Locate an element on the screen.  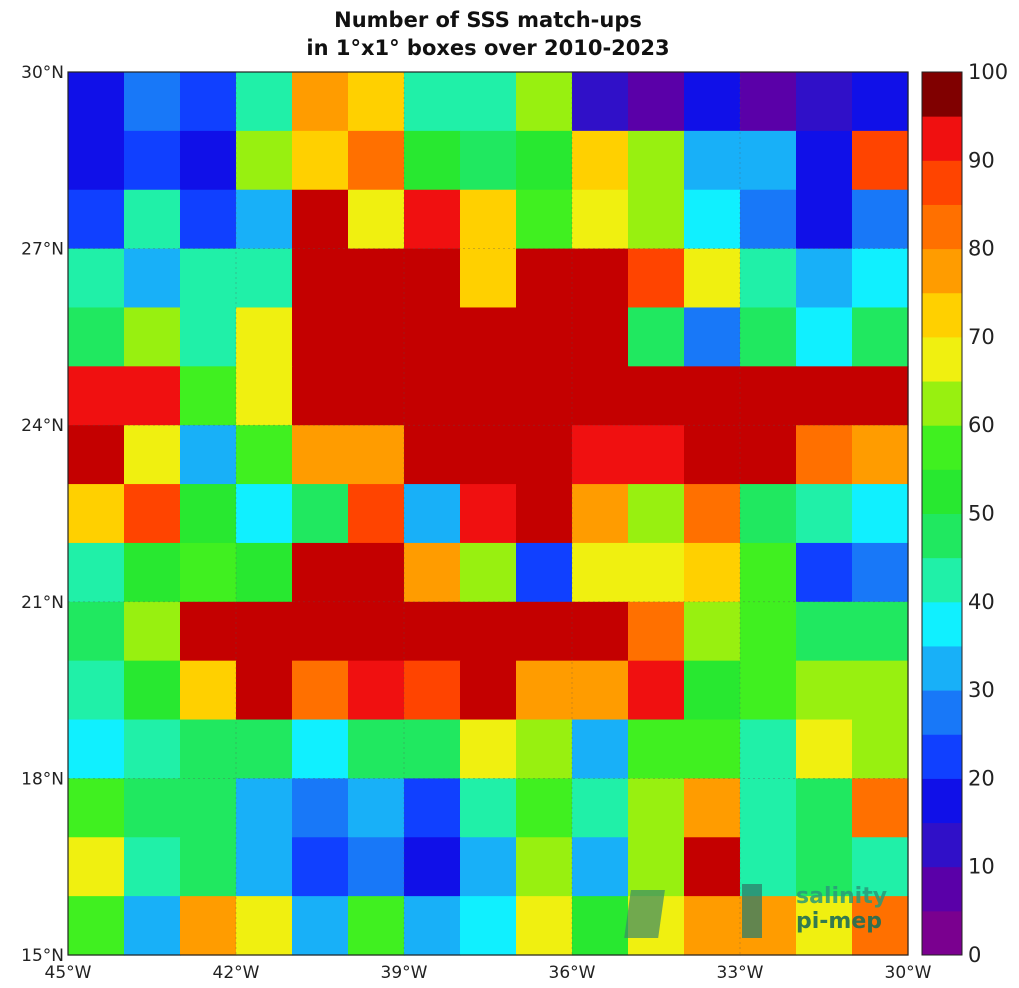
colorbar-ticks: 0 10 20 30 40 50 60 70 80 90 100 is located at coordinates (988, 513).